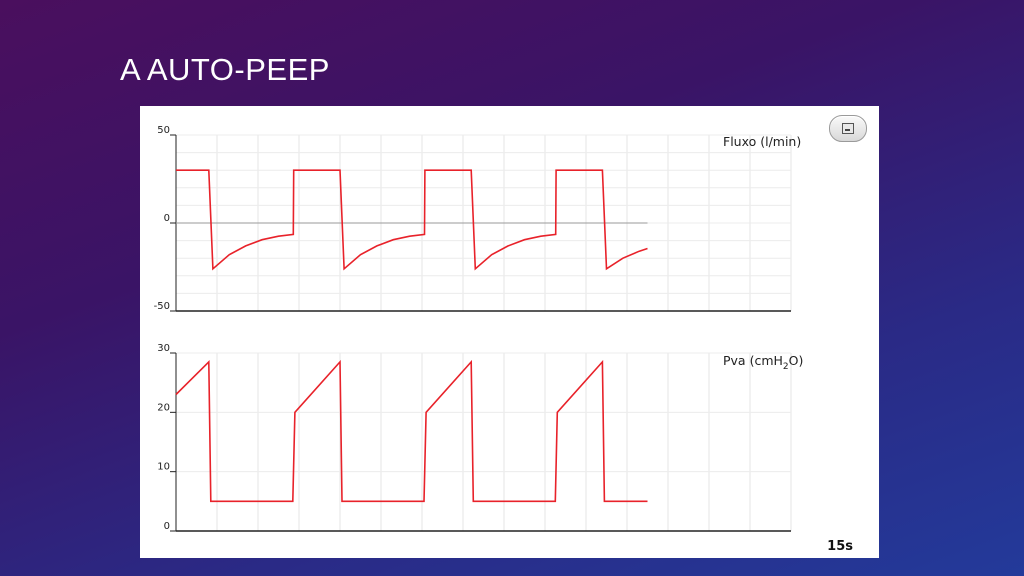 This screenshot has height=576, width=1024. What do you see at coordinates (163, 130) in the screenshot?
I see `y-tick-label: 50` at bounding box center [163, 130].